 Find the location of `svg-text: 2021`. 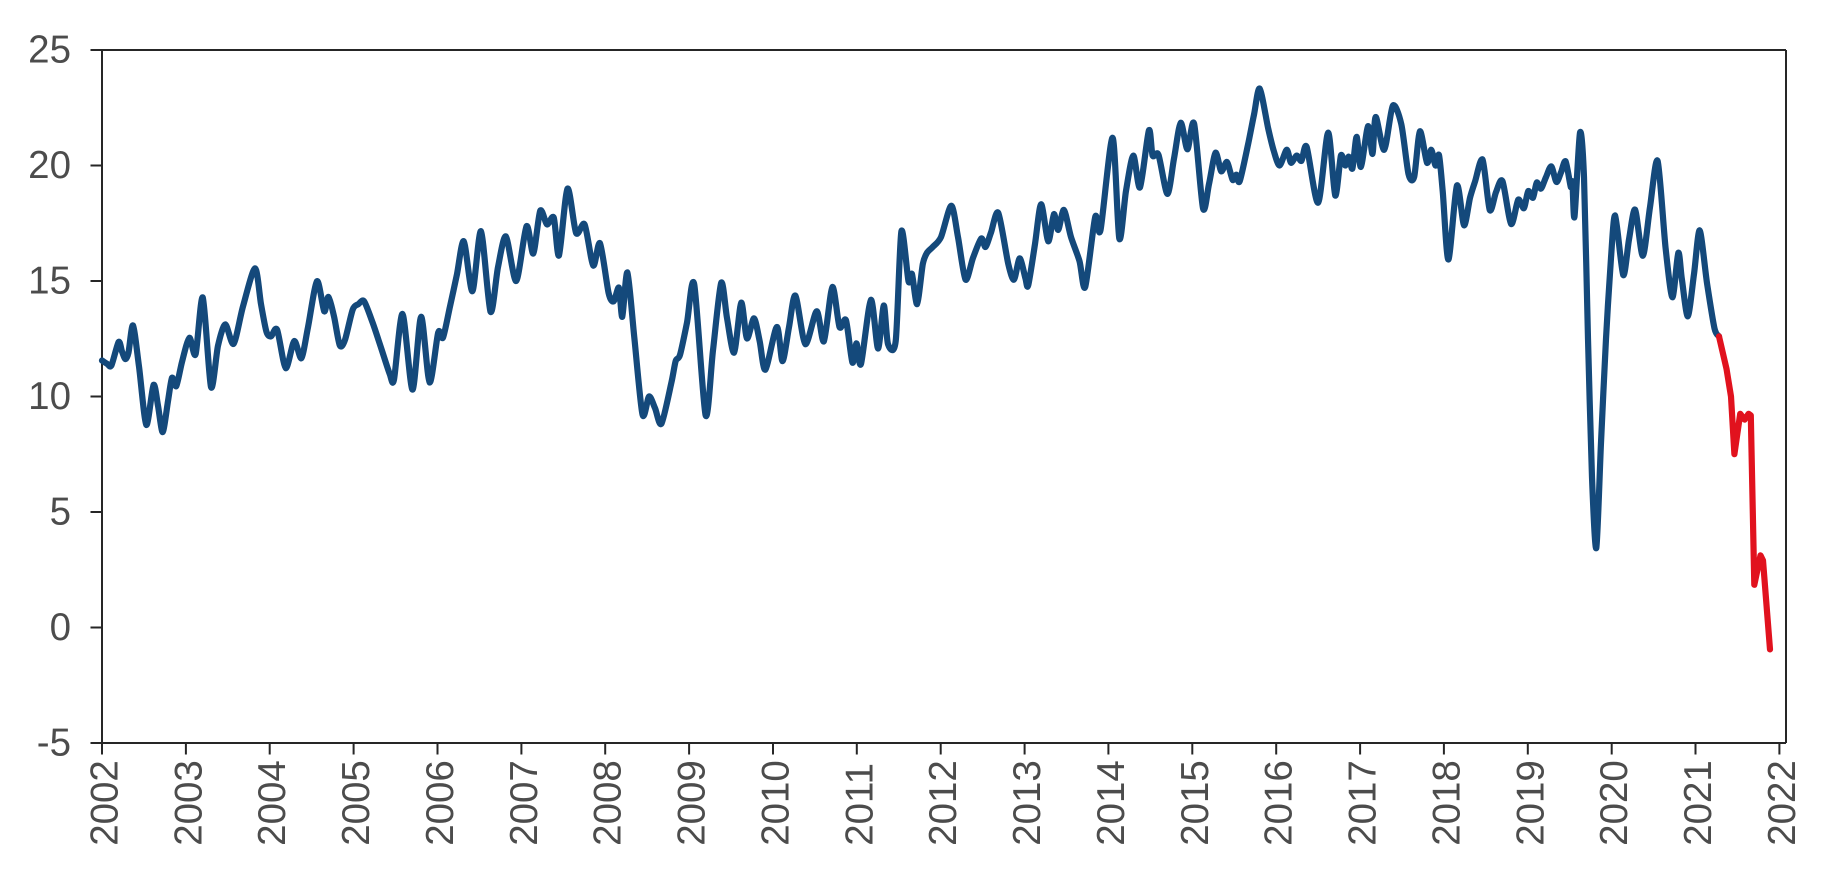

svg-text: 2021 is located at coordinates (1698, 803).